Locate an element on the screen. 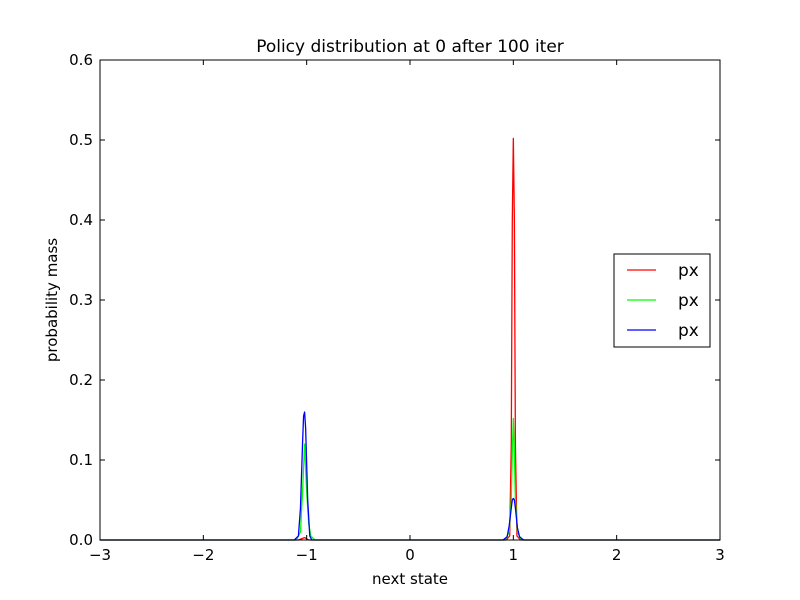 Image resolution: width=800 pixels, height=600 pixels. y-tick-label: 0.2 is located at coordinates (81, 380).